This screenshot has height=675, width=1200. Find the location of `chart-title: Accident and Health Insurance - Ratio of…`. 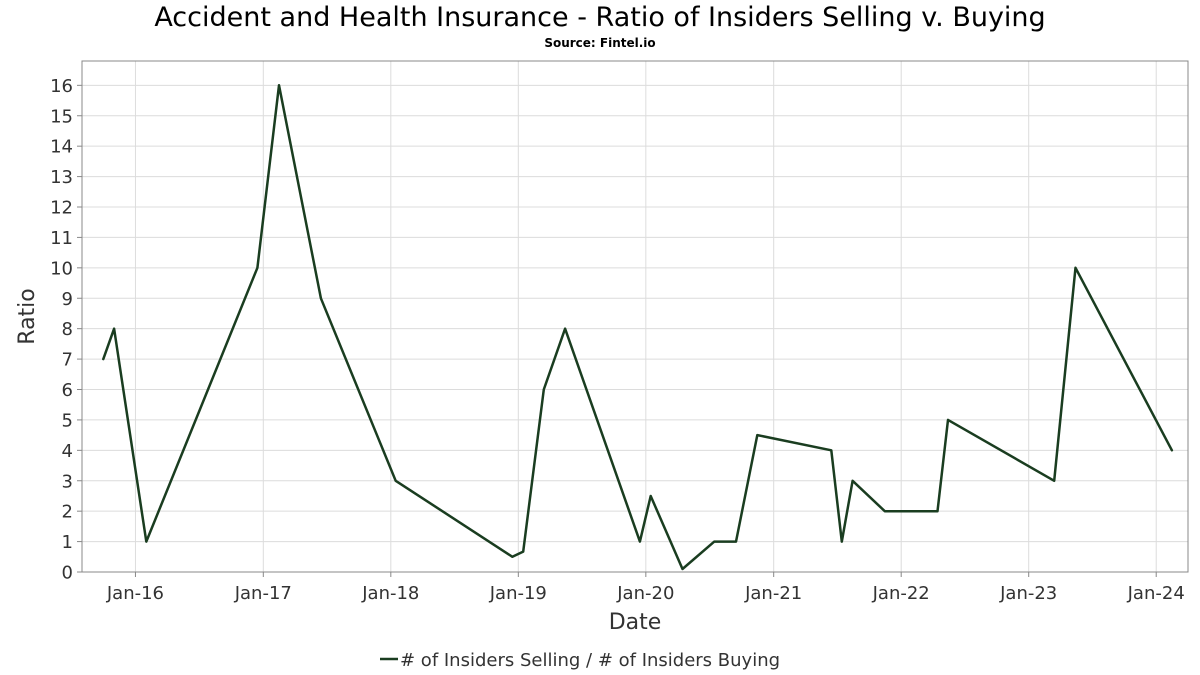

chart-title: Accident and Health Insurance - Ratio of… is located at coordinates (600, 17).